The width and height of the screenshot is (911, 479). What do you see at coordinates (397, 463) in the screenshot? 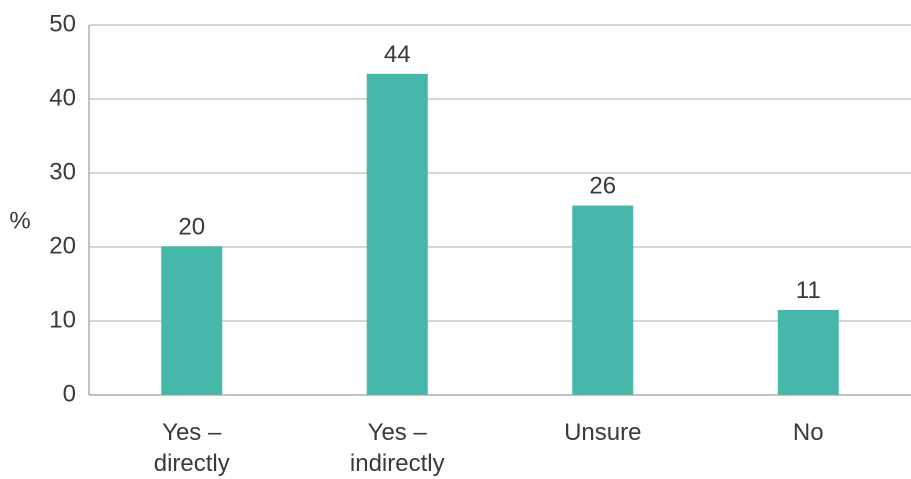
I see `x-category-line-1-1: indirectly` at bounding box center [397, 463].